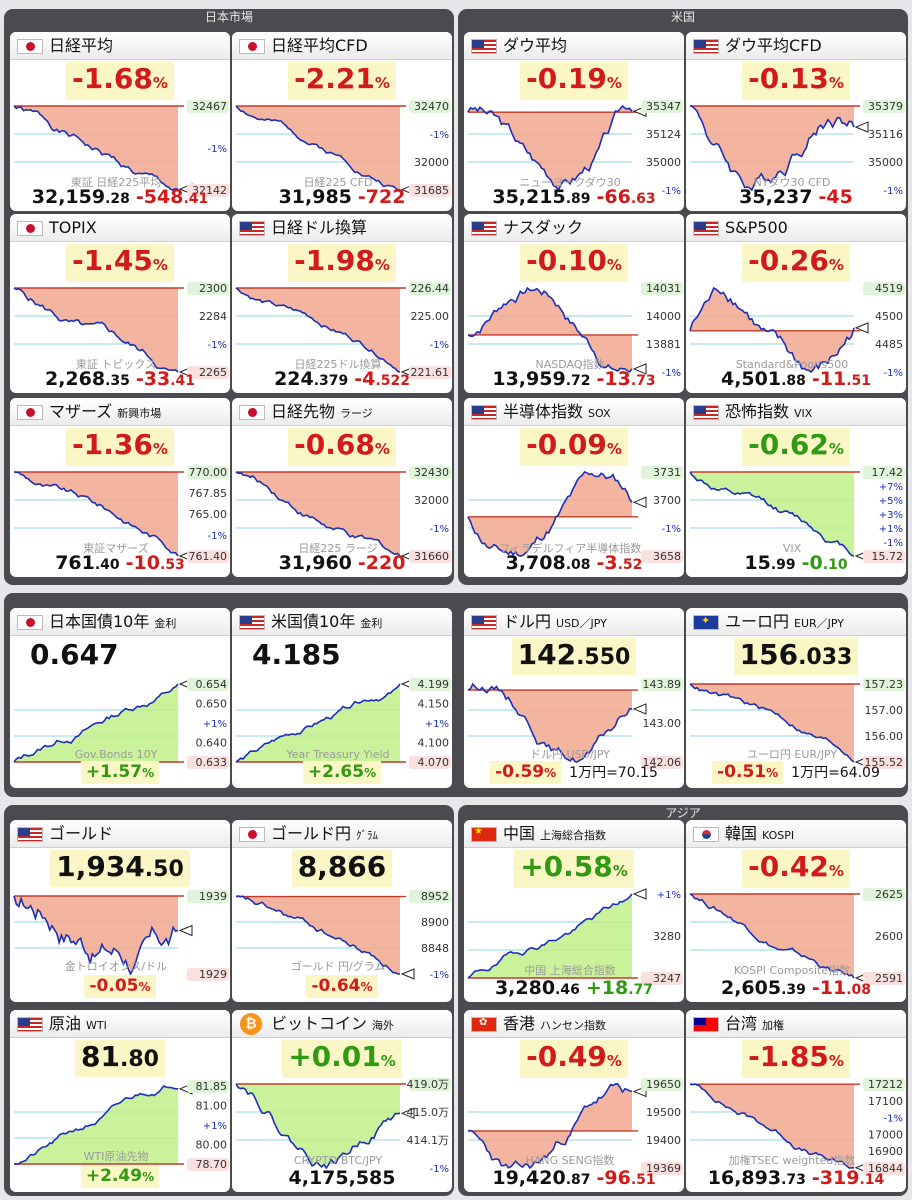  I want to click on axis-label: 16900, so click(885, 1151).